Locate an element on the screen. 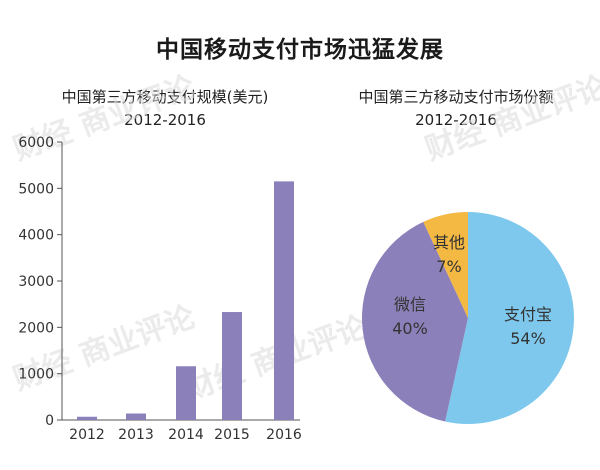  pie-slice-value: 40% is located at coordinates (410, 328).